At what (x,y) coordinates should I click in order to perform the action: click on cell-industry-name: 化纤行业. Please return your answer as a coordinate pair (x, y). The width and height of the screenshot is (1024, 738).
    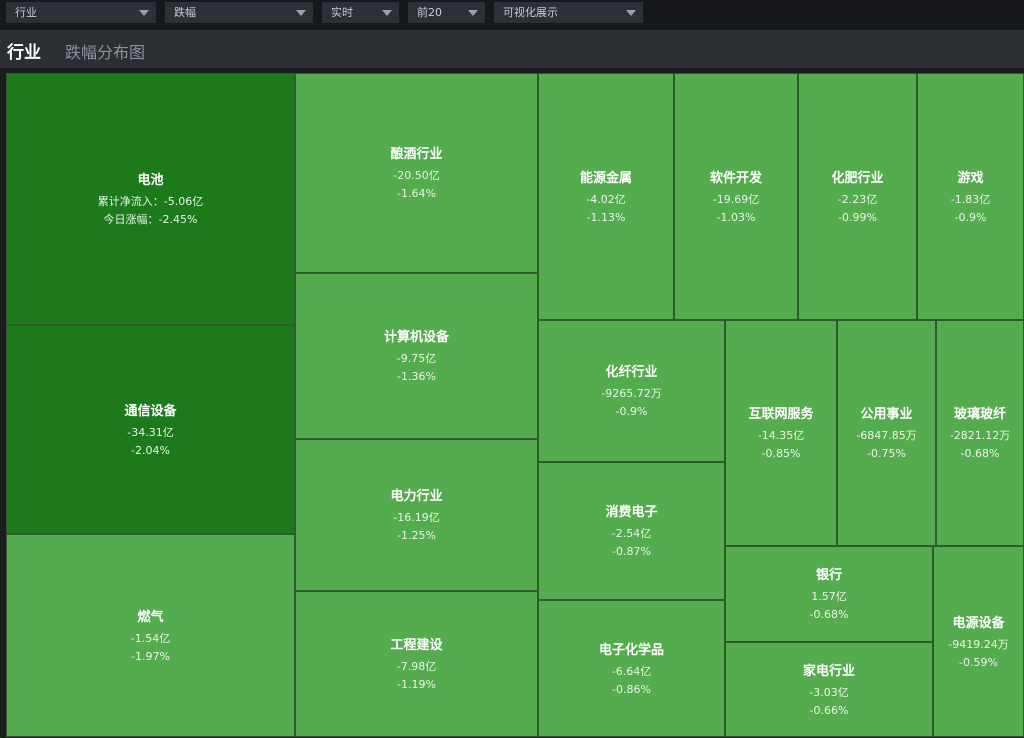
    Looking at the image, I should click on (631, 372).